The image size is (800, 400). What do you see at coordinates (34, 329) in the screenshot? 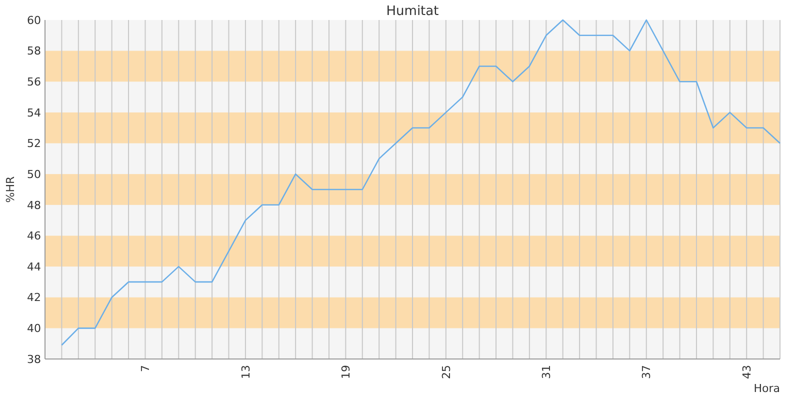
I see `y-tick-label: 40` at bounding box center [34, 329].